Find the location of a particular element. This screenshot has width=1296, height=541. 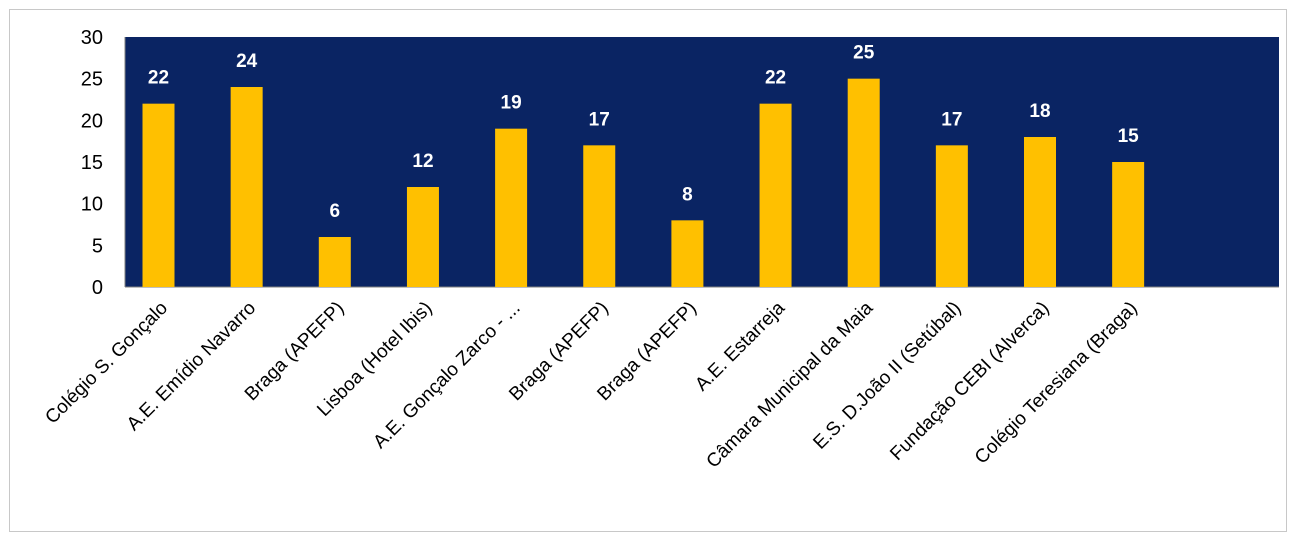

y-tick-label: 25 is located at coordinates (92, 80).